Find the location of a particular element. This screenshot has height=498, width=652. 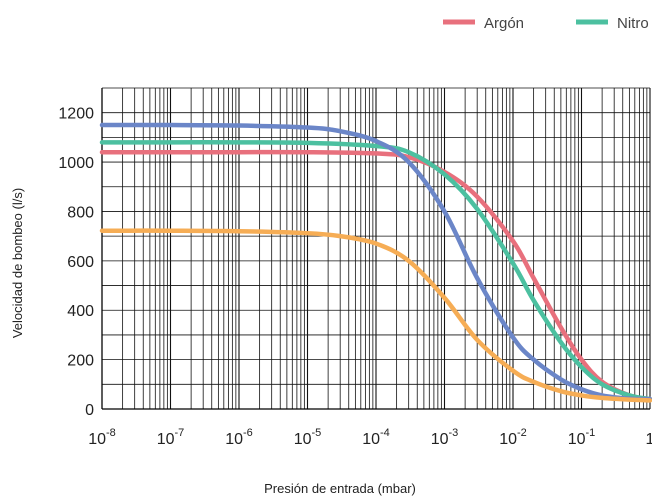

legend-label-argon: Argón is located at coordinates (504, 23).